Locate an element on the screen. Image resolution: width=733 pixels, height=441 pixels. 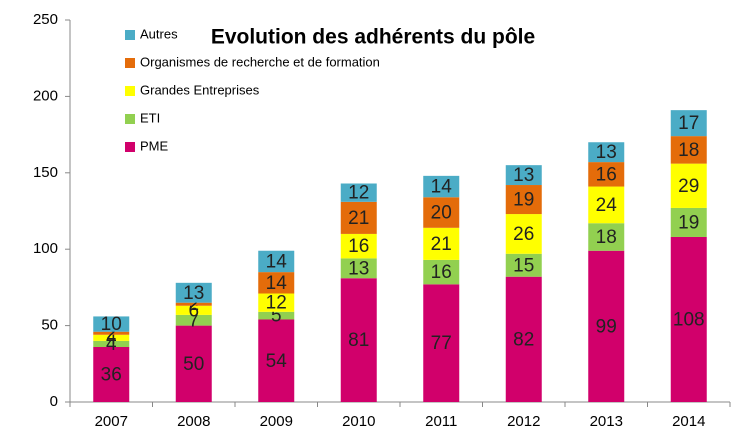
value-label: 99 is located at coordinates (606, 326).